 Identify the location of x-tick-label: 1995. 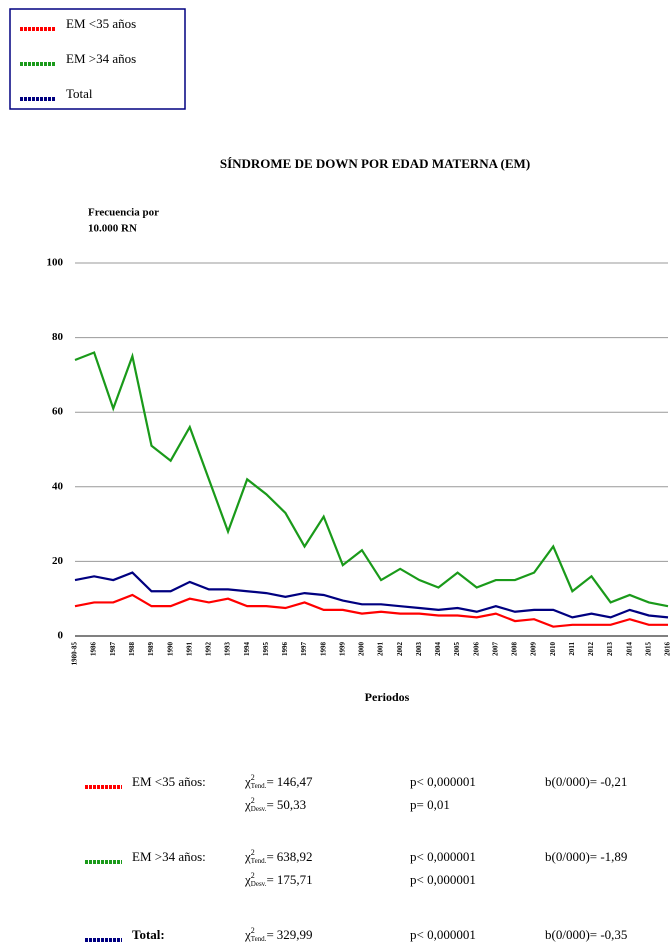
(266, 649).